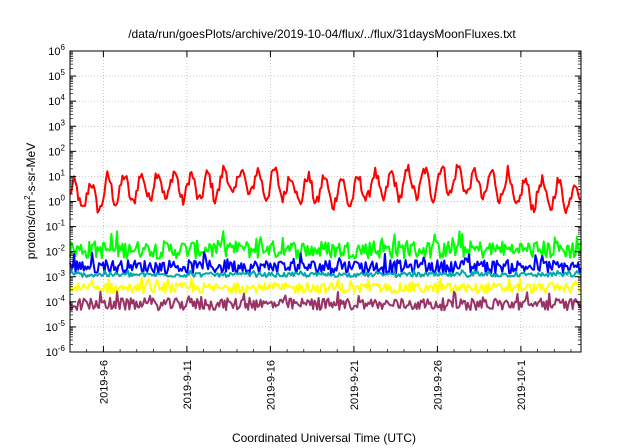 The height and width of the screenshot is (448, 640). I want to click on x-tick-label: 2019-10-1, so click(522, 385).